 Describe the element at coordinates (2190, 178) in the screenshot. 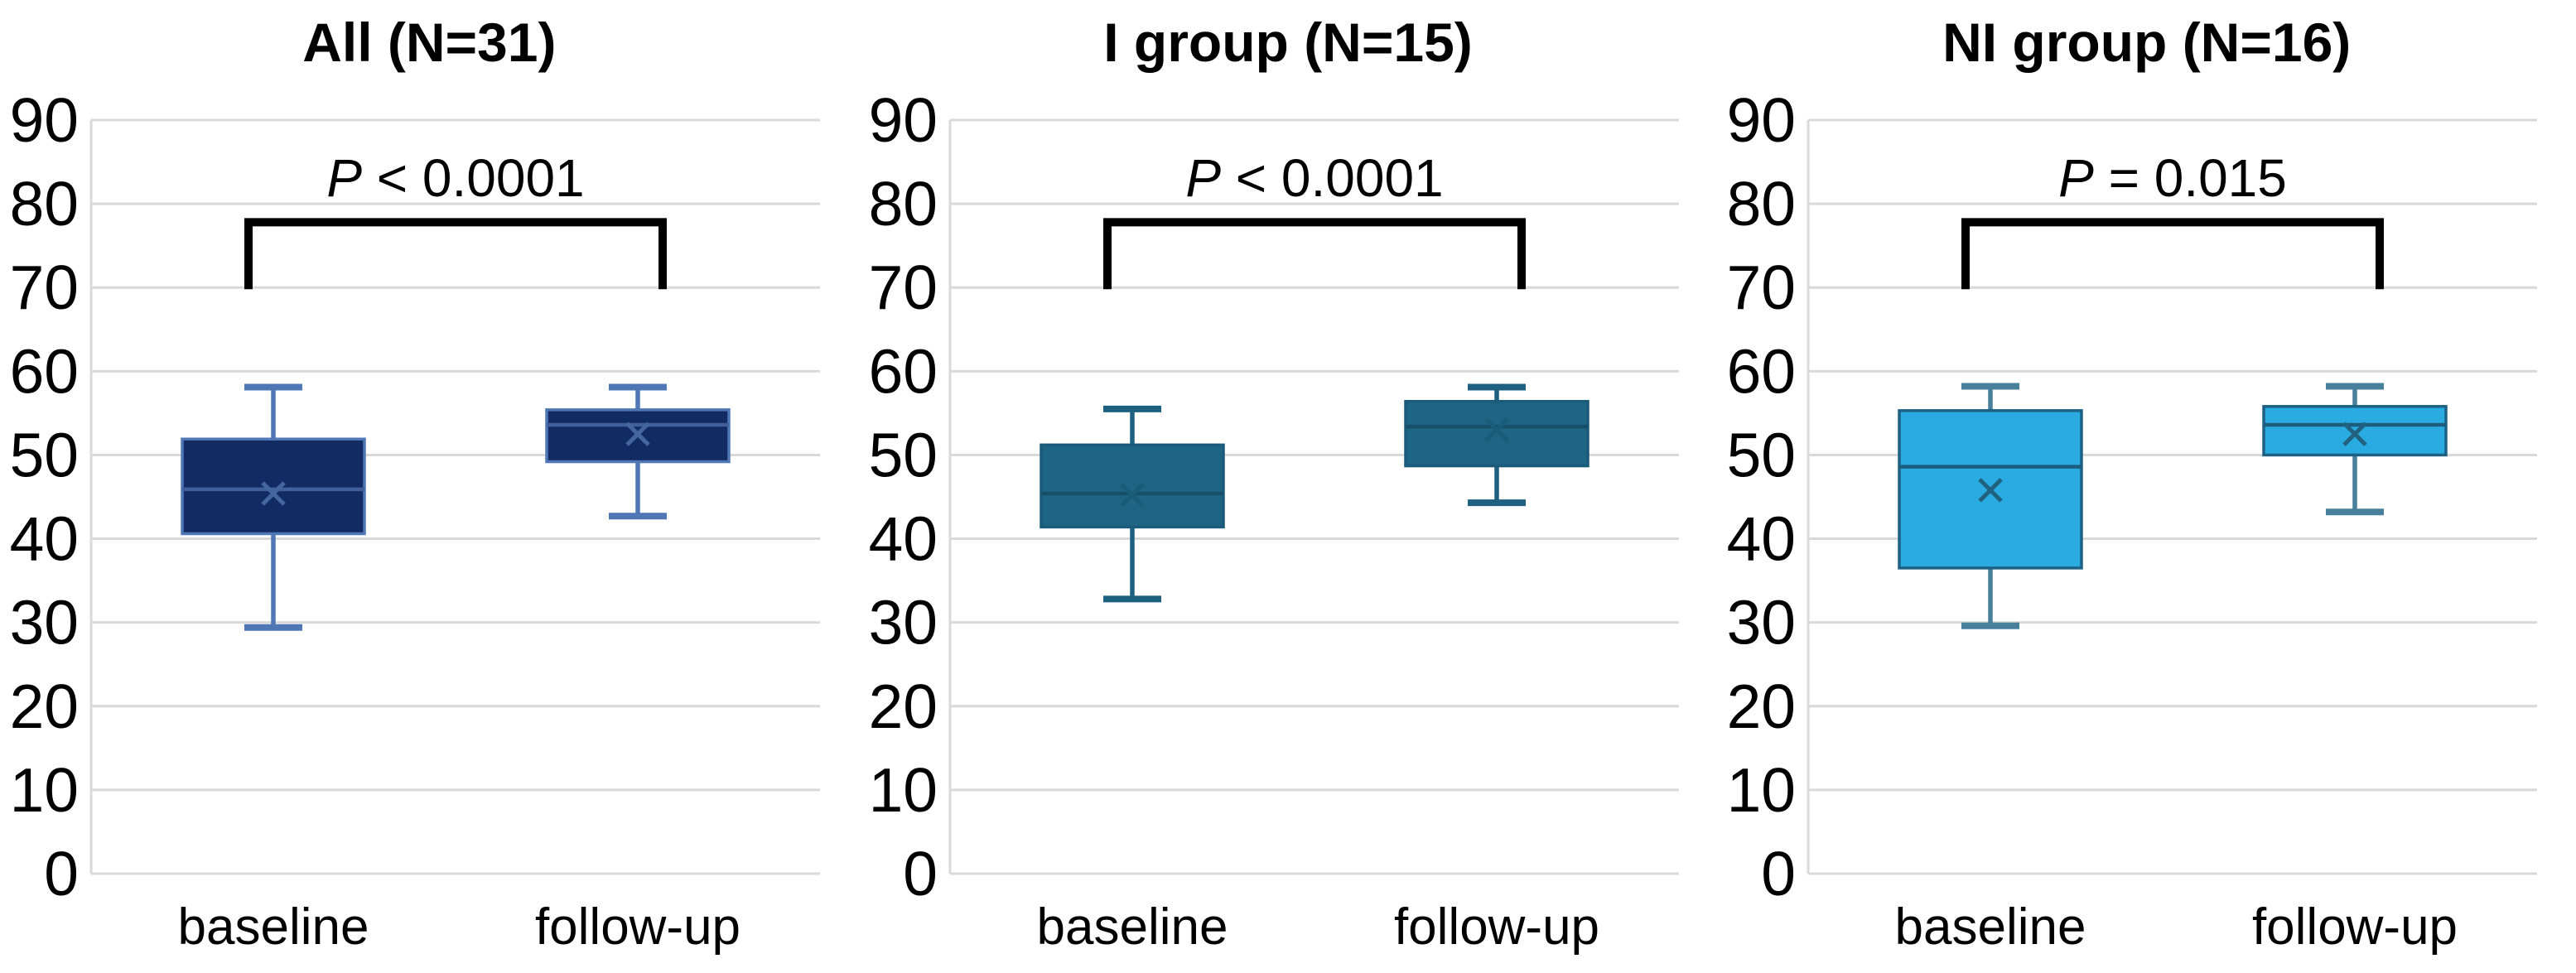

I see `p-value-text: = 0.015` at that location.